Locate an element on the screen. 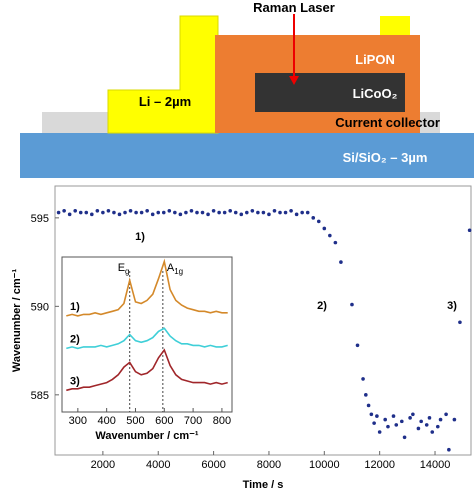 The width and height of the screenshot is (474, 492). licoo2-label: LiCoO₂ is located at coordinates (375, 93).